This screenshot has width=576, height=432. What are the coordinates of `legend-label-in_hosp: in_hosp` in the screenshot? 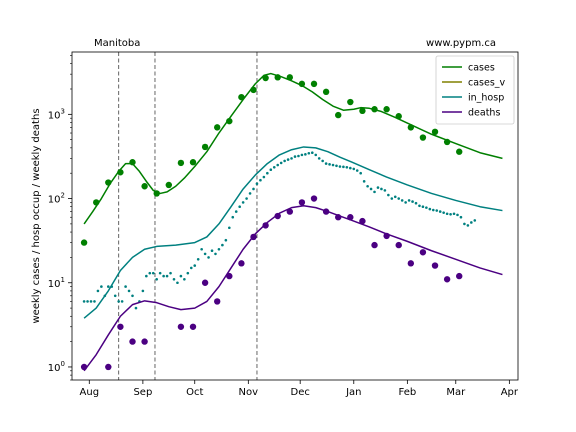 It's located at (486, 98).